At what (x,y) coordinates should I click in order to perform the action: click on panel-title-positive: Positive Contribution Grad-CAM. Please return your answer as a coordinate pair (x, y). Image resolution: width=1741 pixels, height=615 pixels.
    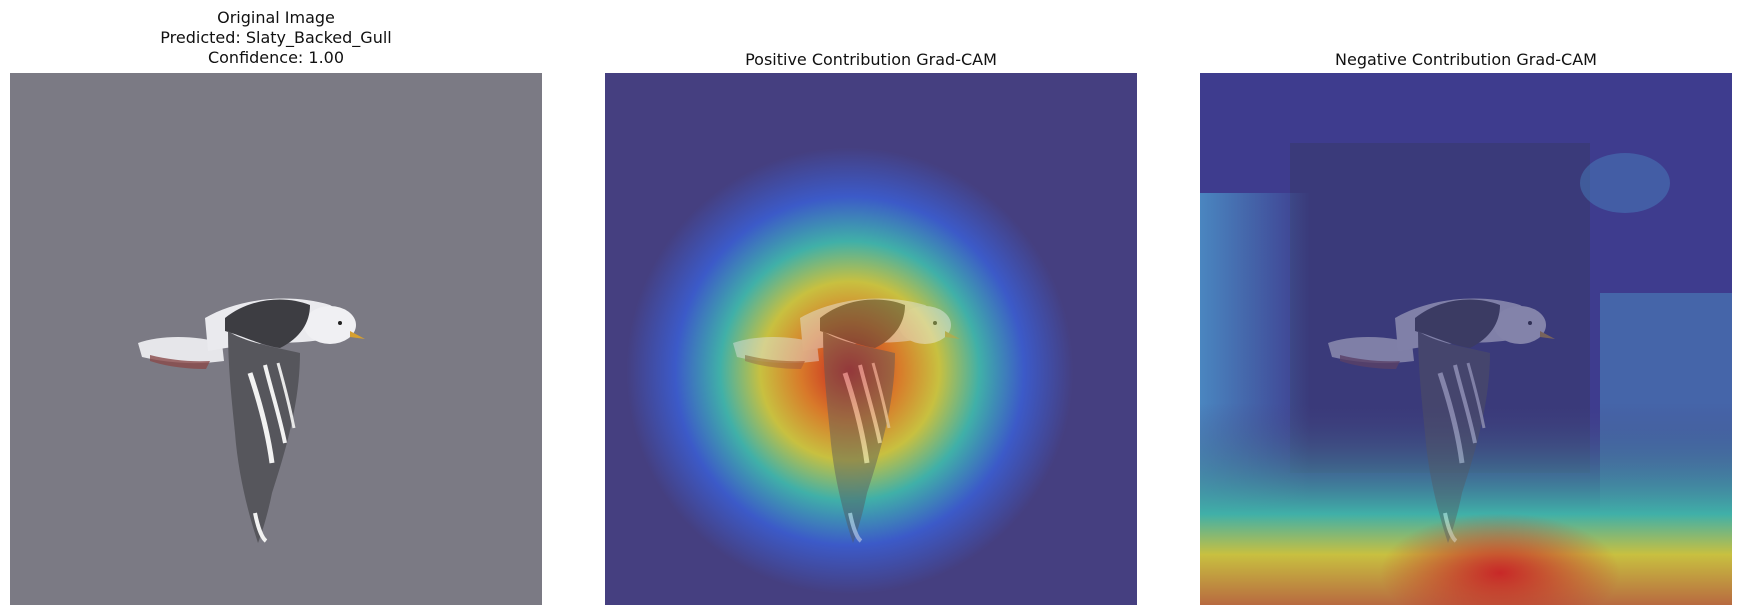
    Looking at the image, I should click on (871, 60).